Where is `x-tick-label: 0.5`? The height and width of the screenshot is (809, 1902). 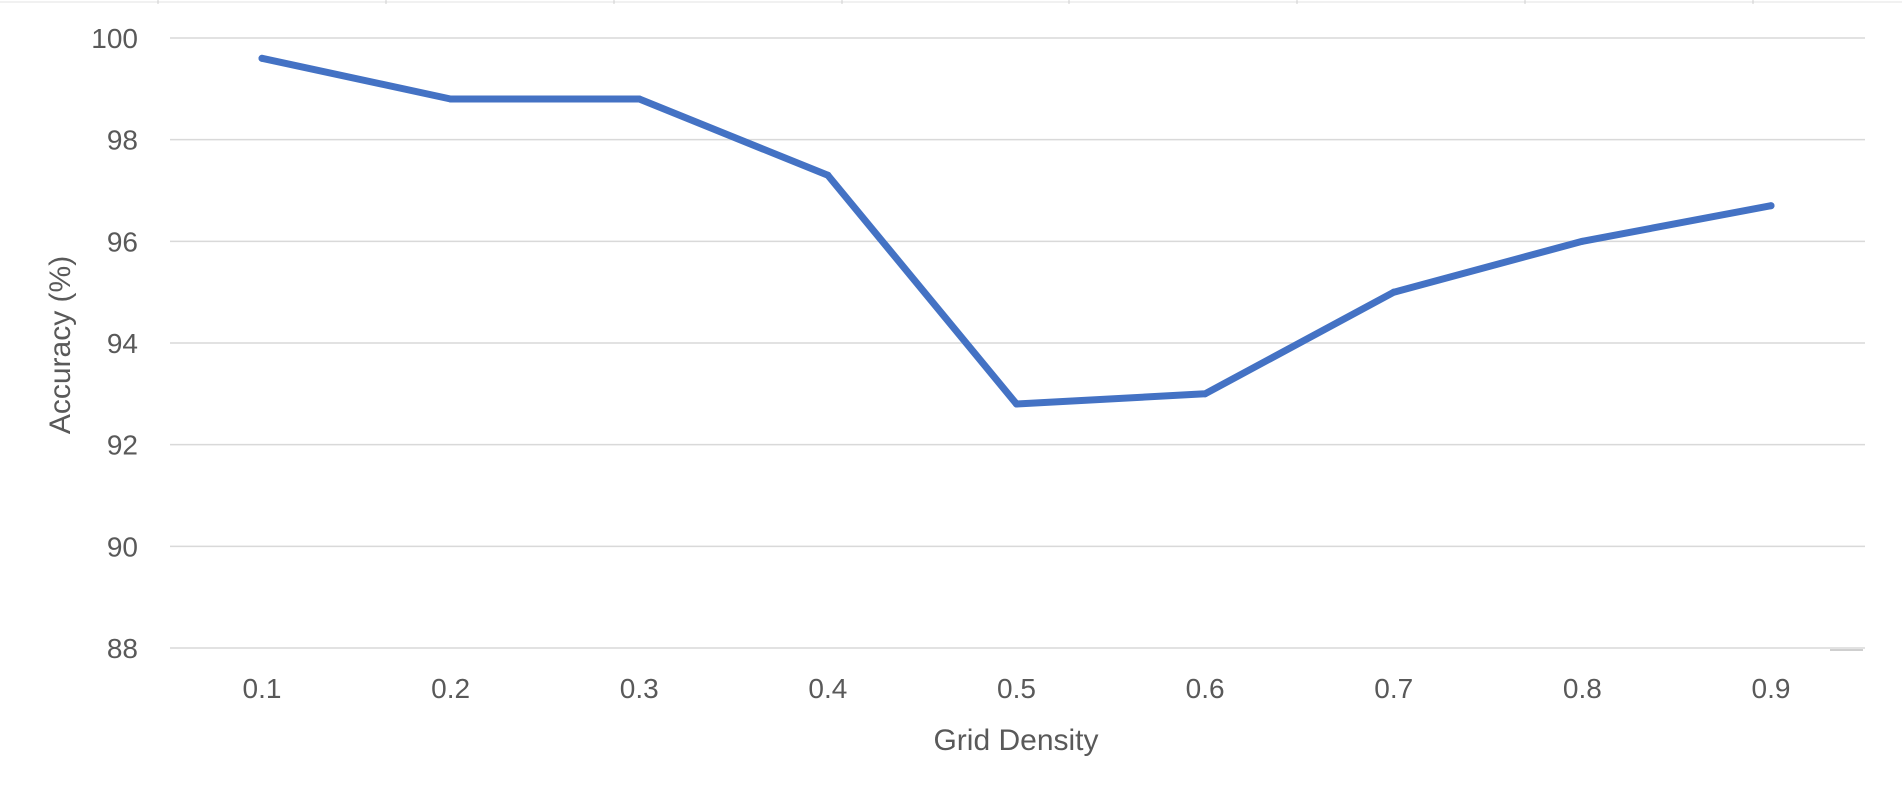
x-tick-label: 0.5 is located at coordinates (1016, 688).